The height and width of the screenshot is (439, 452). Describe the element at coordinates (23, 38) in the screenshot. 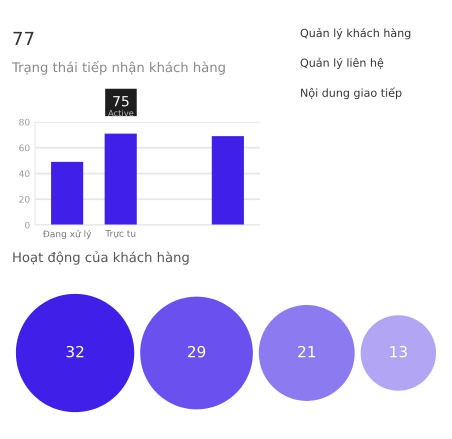

I see `chart-title: 77` at that location.